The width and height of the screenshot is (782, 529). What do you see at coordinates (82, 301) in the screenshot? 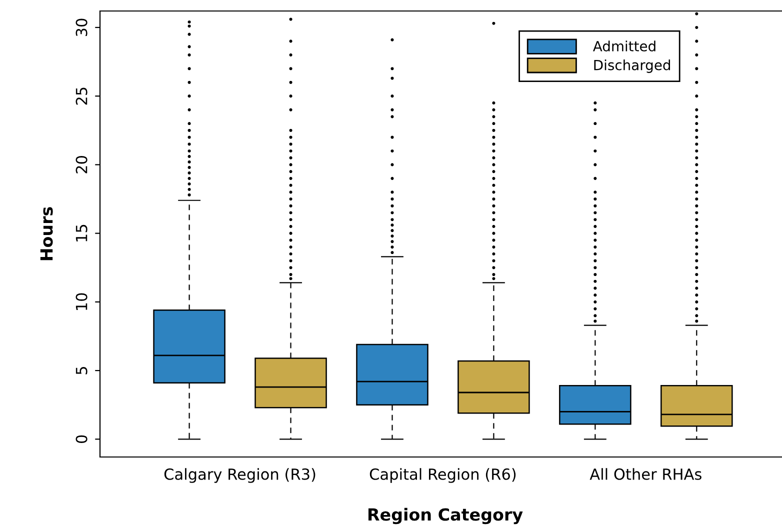
I see `y-tick-label: 10` at bounding box center [82, 301].